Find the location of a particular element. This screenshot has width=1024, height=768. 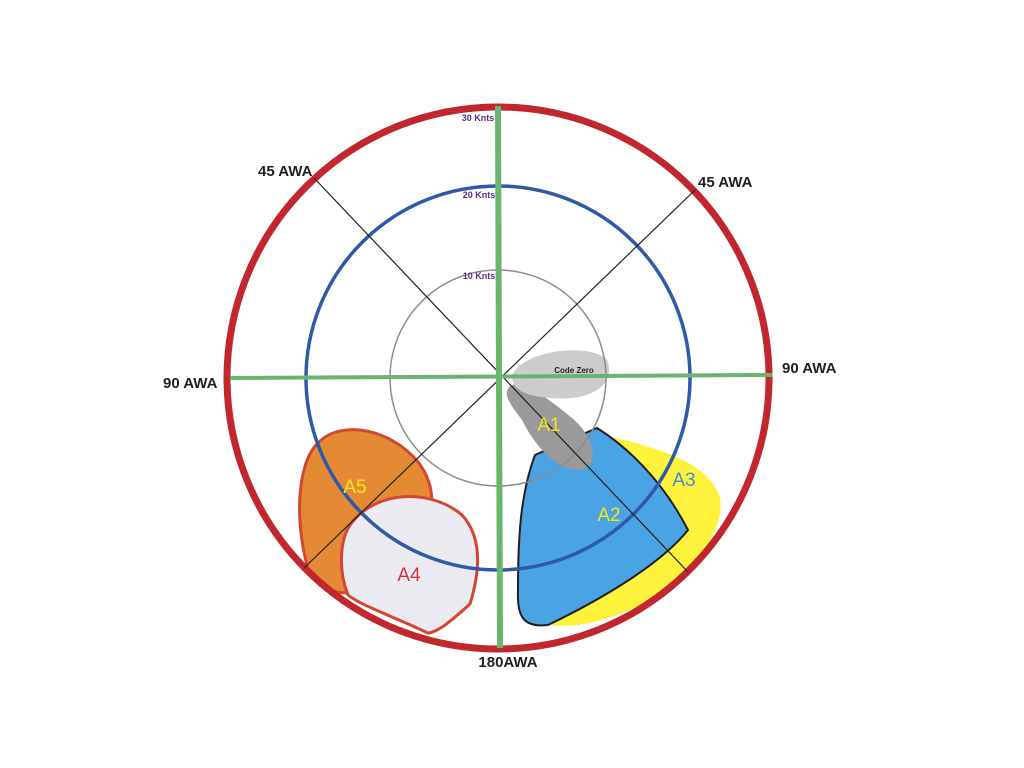

awa-label-90-left: 90 AWA is located at coordinates (190, 383).